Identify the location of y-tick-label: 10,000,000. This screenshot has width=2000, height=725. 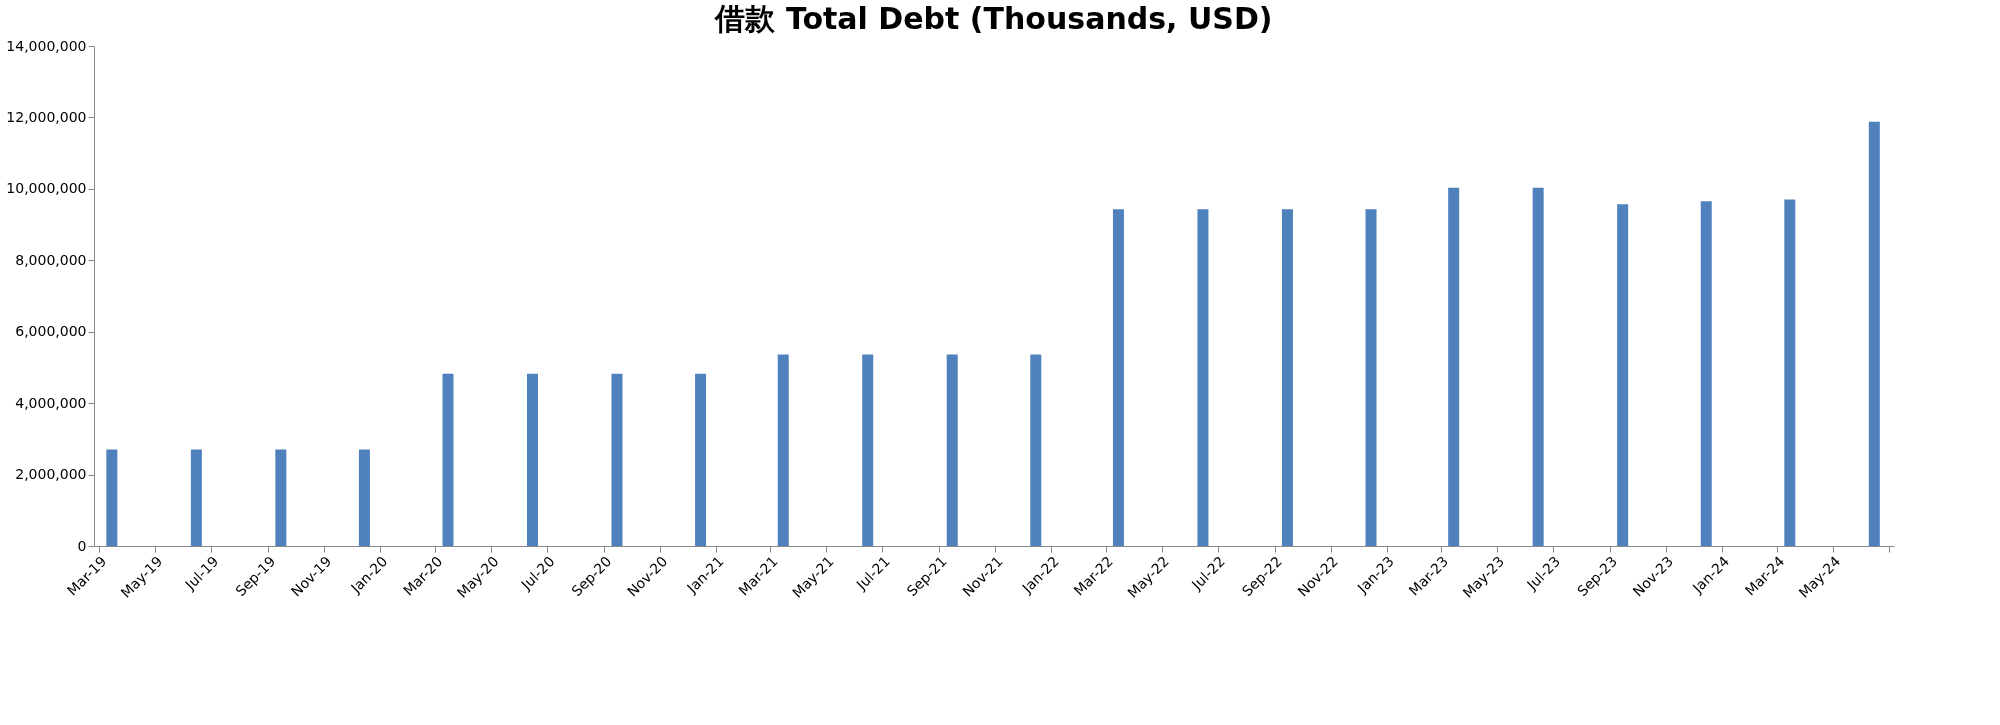
(46, 188).